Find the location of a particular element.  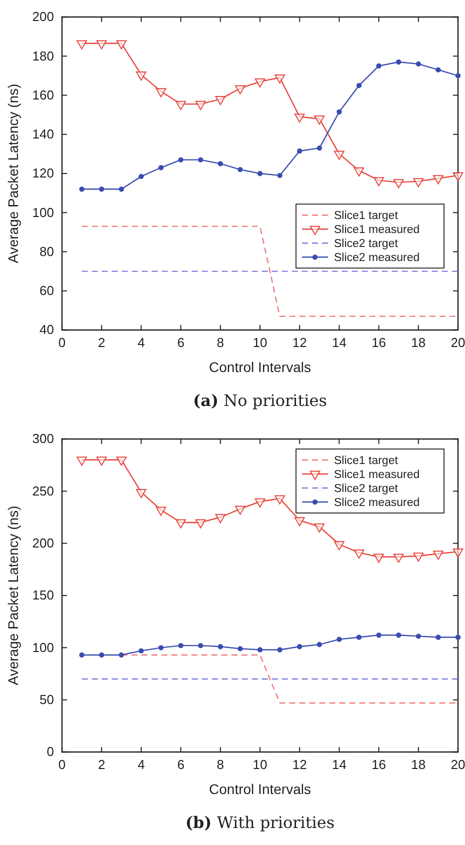

x-tick-label: 18 is located at coordinates (418, 764).